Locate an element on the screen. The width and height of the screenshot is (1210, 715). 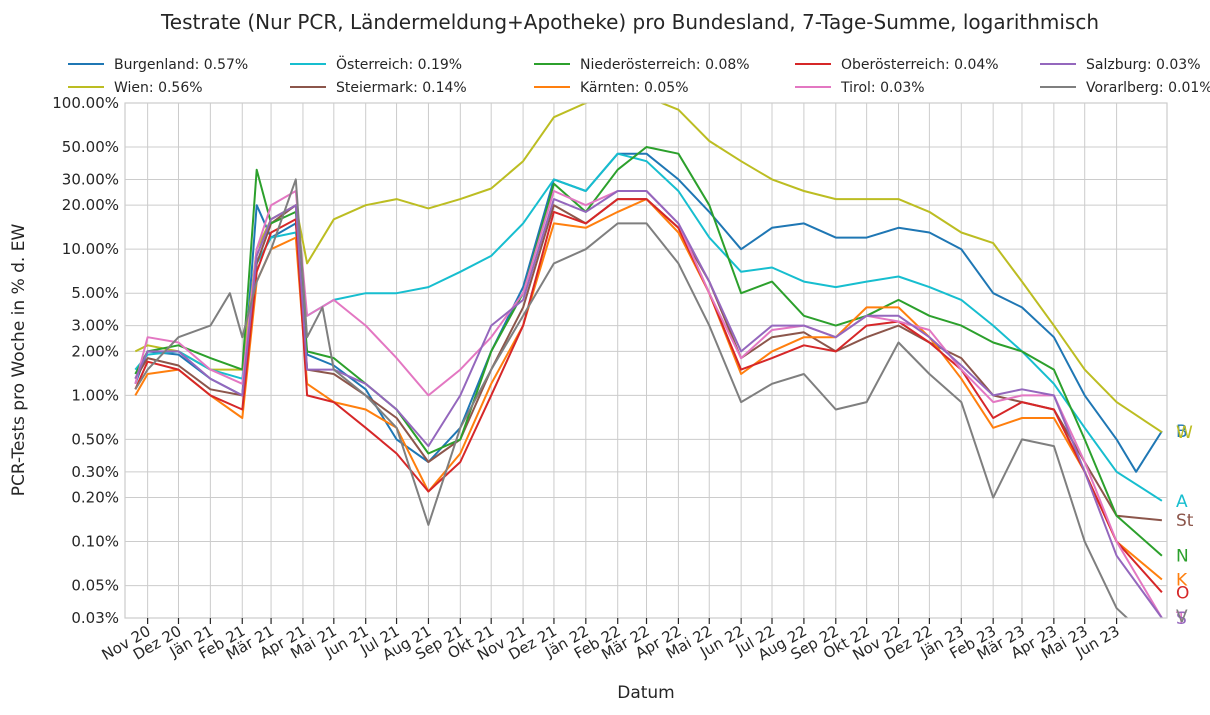
y-tick-label: 0.03% is located at coordinates (95, 618).